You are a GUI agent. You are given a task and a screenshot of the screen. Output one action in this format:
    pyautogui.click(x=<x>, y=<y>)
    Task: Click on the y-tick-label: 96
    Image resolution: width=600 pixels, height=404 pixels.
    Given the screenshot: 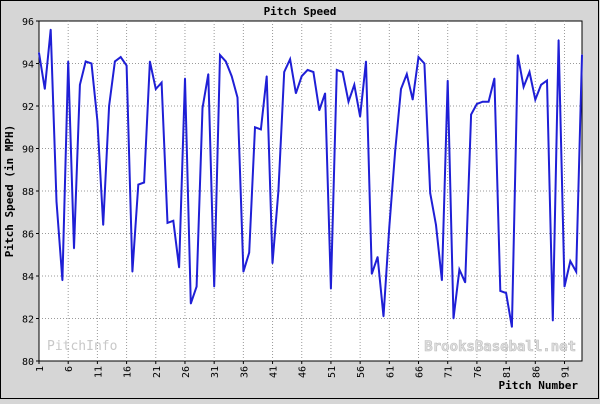 What is the action you would take?
    pyautogui.click(x=28, y=22)
    